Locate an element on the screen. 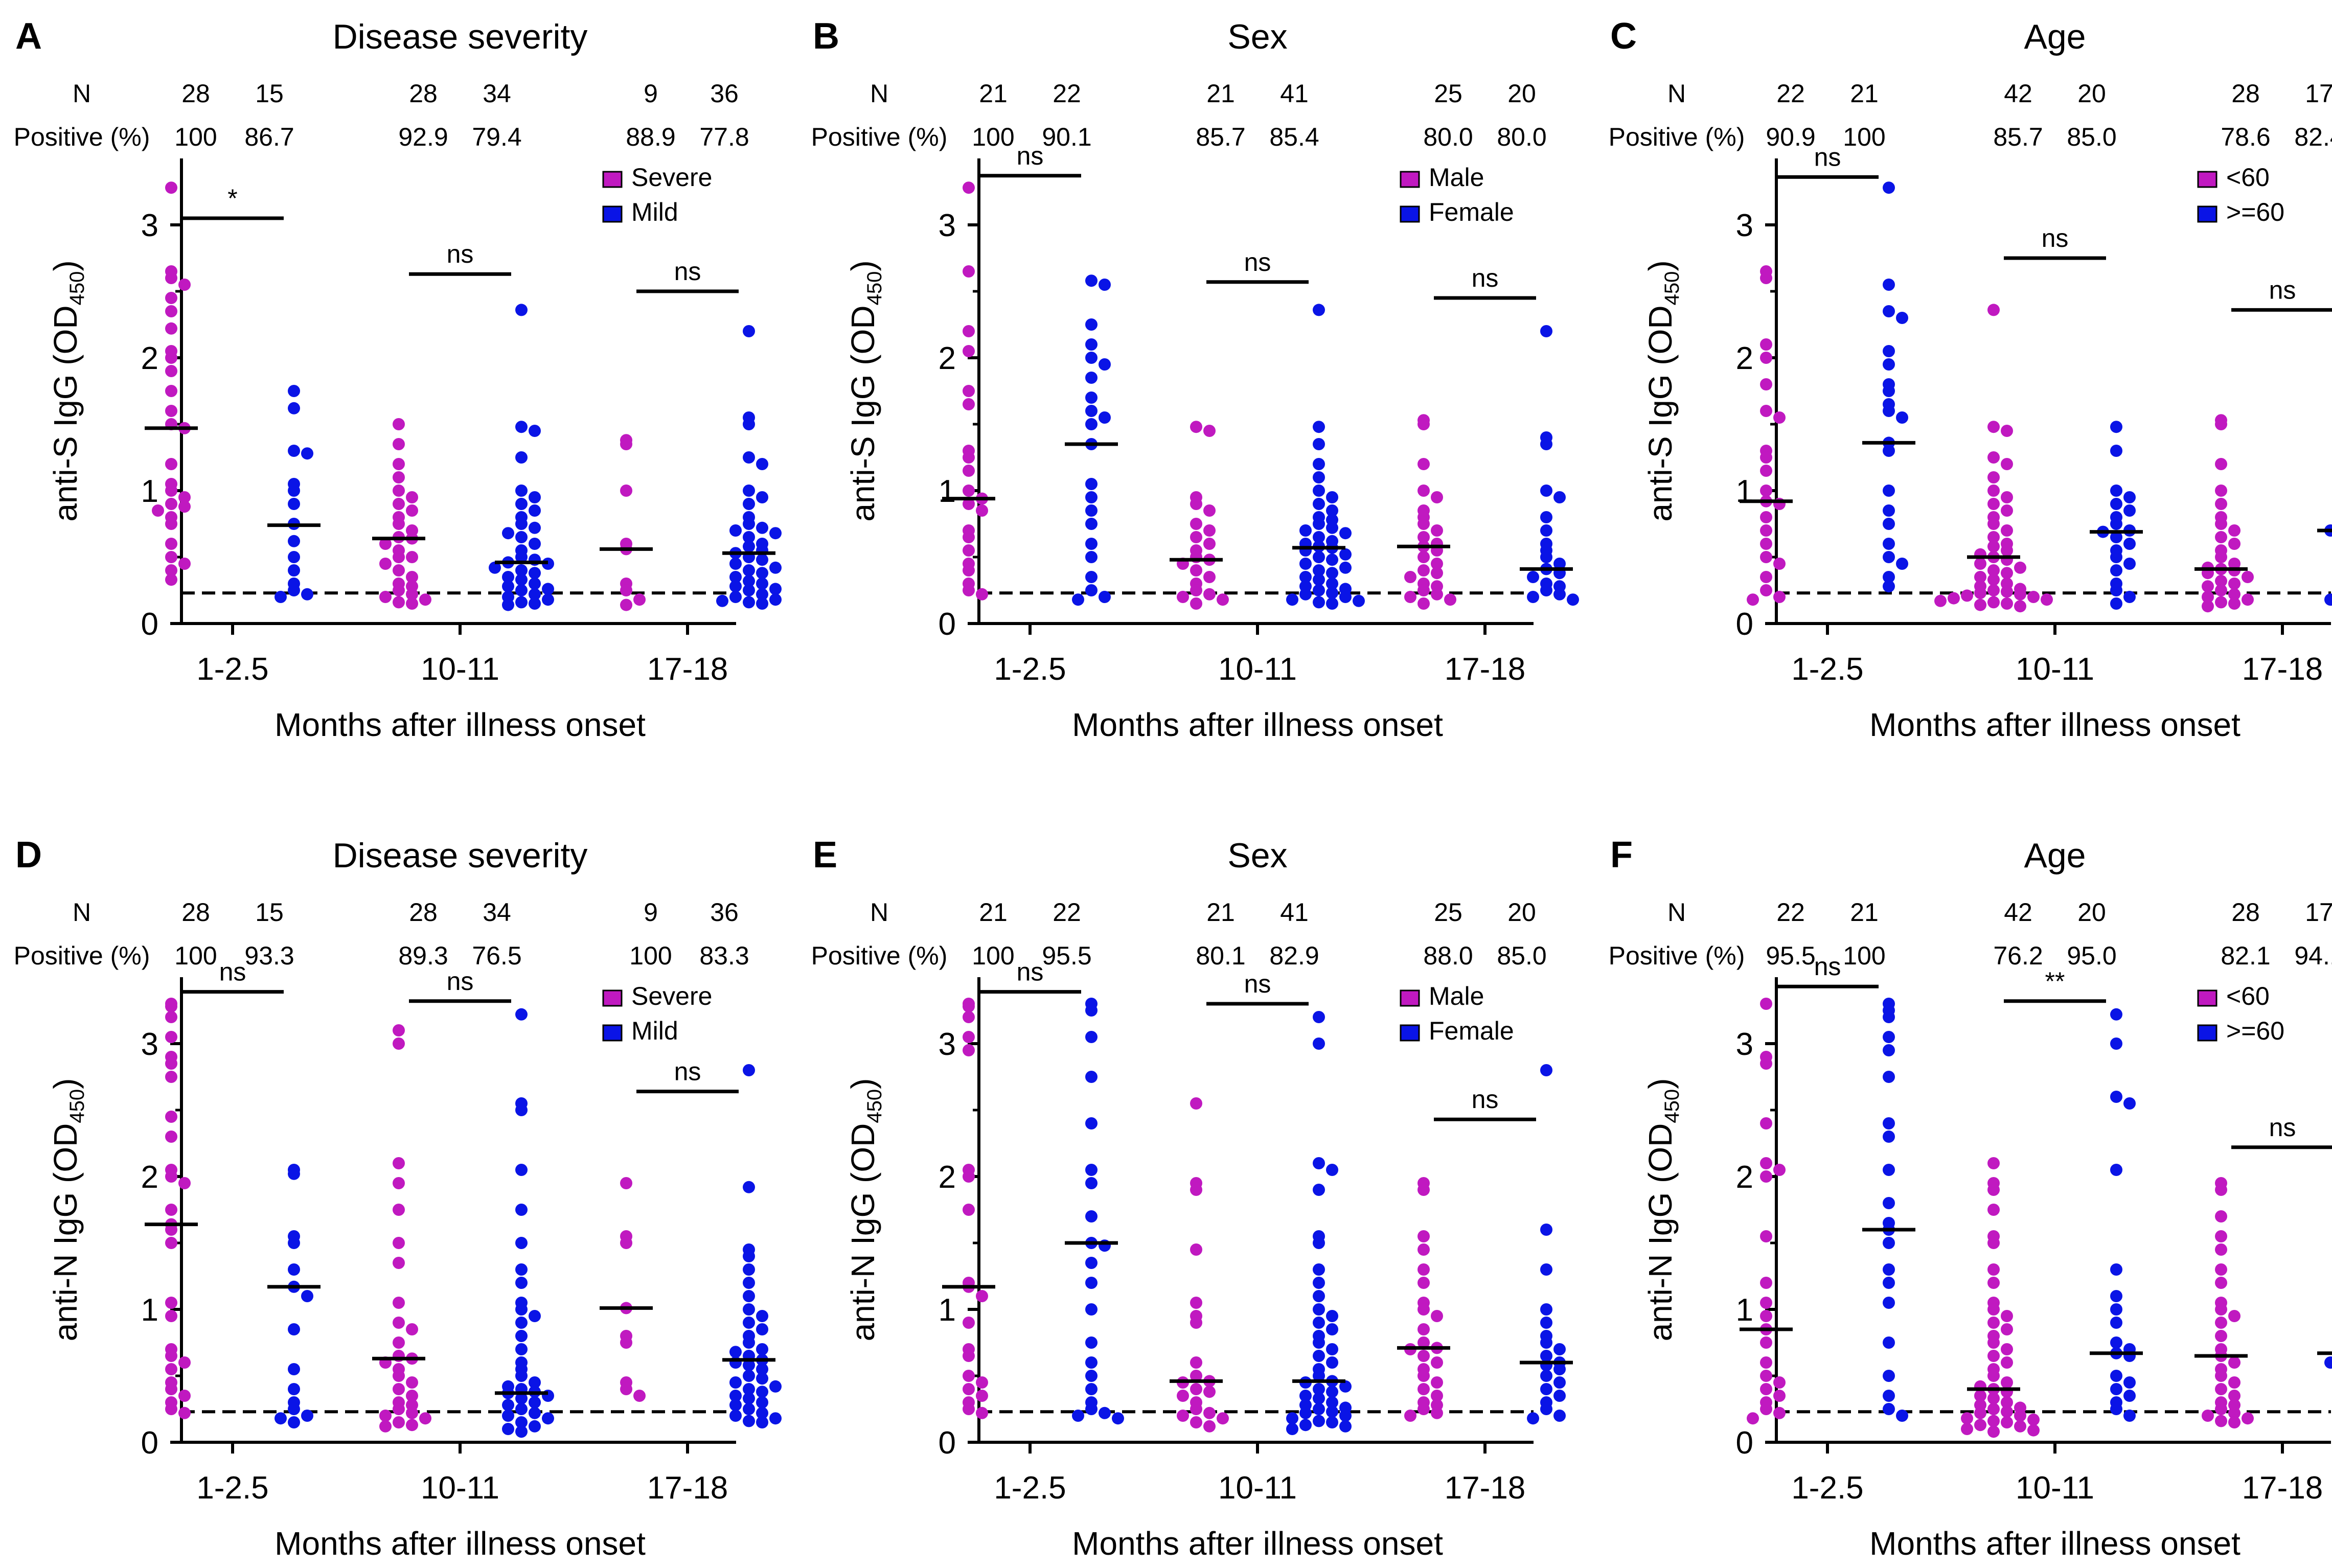 Image resolution: width=2332 pixels, height=1568 pixels. n-value: 28 is located at coordinates (2245, 93).